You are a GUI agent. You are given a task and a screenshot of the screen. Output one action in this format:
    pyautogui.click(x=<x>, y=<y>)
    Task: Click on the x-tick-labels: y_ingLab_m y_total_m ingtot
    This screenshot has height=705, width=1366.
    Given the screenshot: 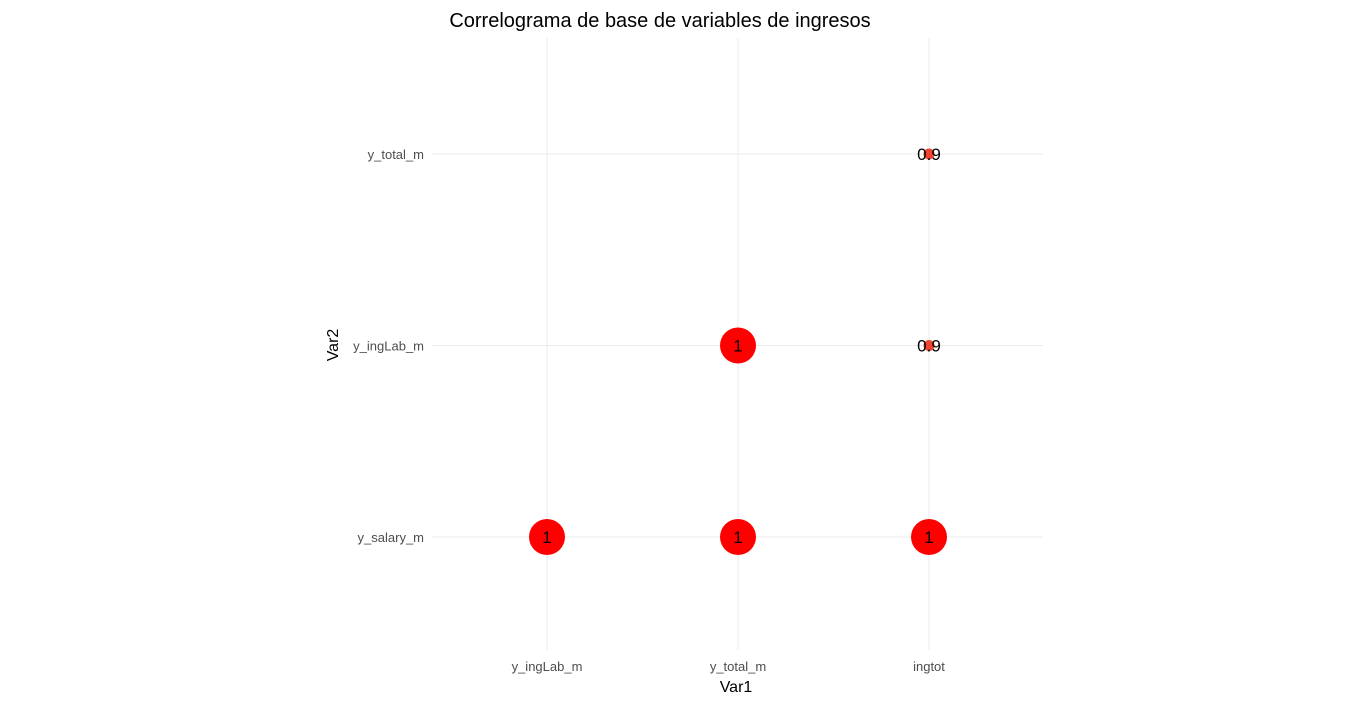 What is the action you would take?
    pyautogui.click(x=729, y=666)
    